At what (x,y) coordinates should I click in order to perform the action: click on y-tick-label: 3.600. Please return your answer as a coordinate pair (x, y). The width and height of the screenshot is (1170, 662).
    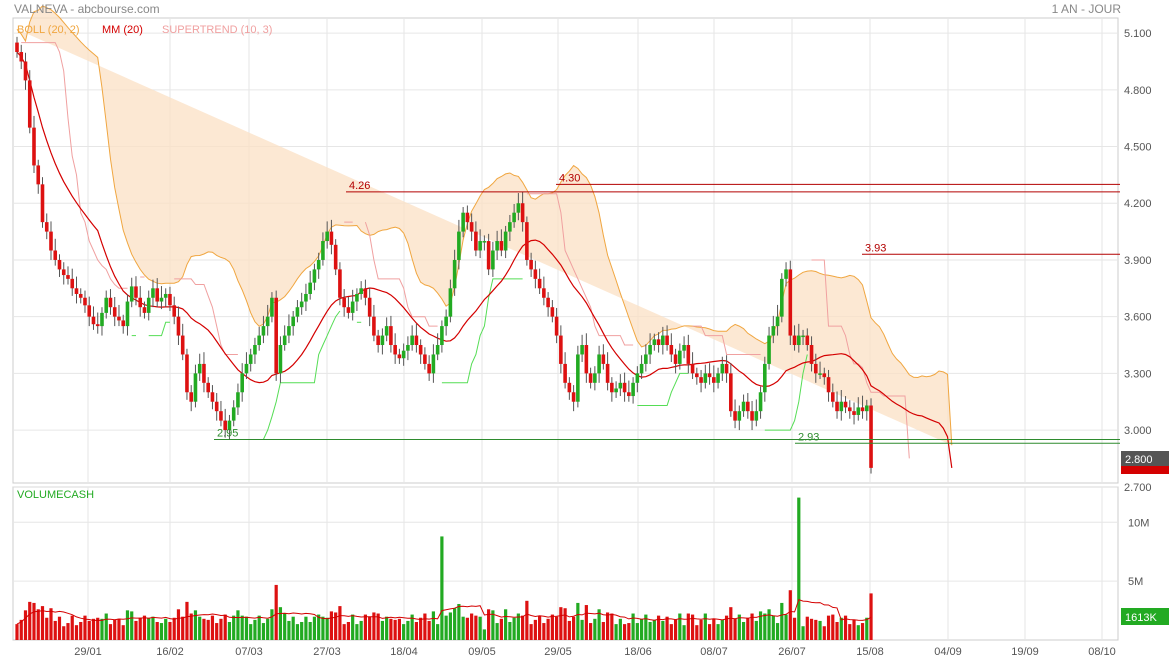
    Looking at the image, I should click on (1138, 318).